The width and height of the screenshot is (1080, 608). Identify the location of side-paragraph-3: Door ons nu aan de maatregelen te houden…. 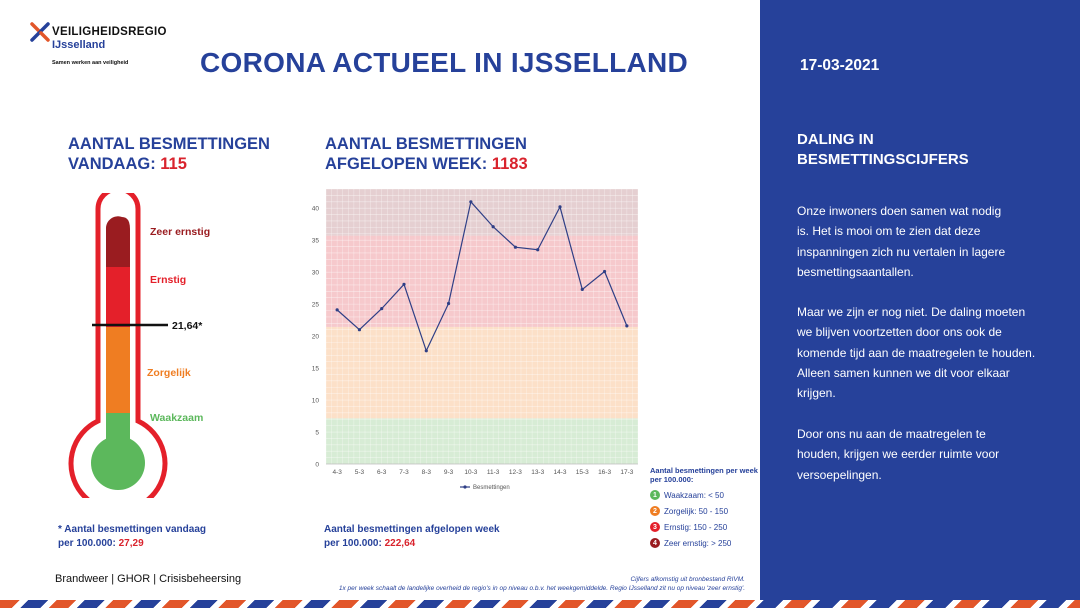
(929, 454).